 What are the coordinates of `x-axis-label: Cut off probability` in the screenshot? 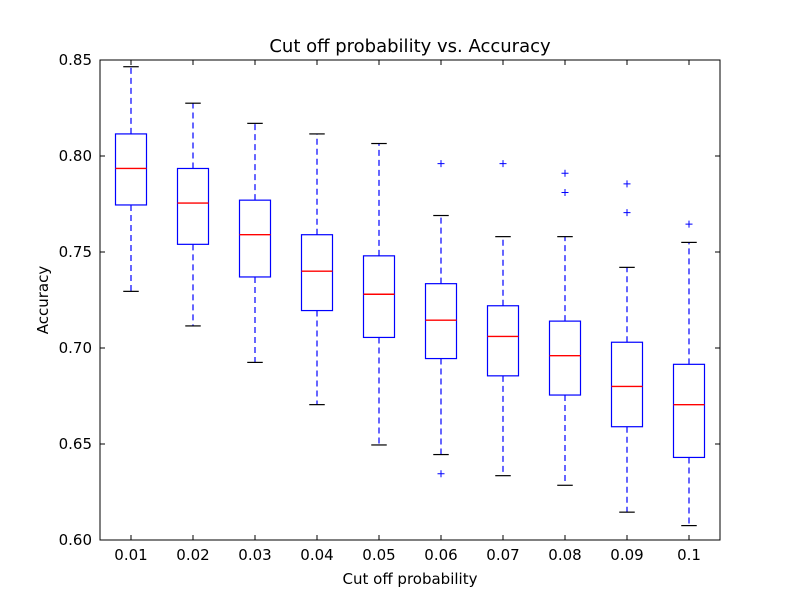 It's located at (410, 579).